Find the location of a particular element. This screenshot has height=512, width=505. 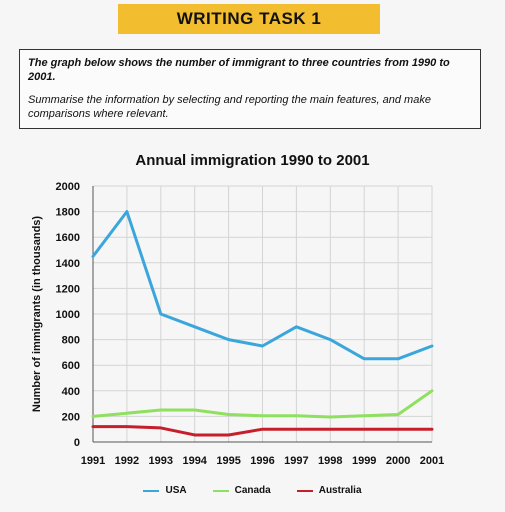

chart-legend: USA Canada Australia is located at coordinates (252, 490).